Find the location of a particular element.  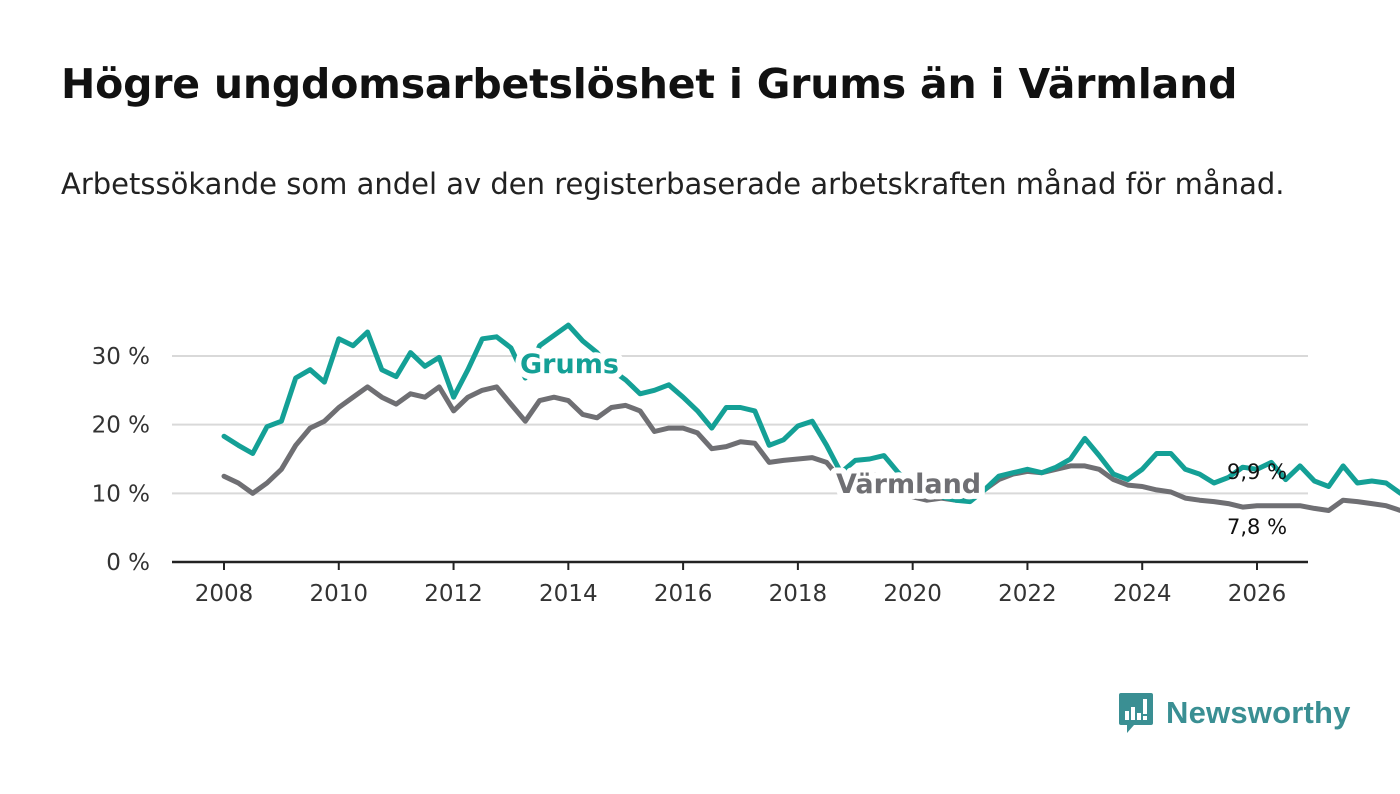

y-tick-label: 0 % is located at coordinates (128, 563).